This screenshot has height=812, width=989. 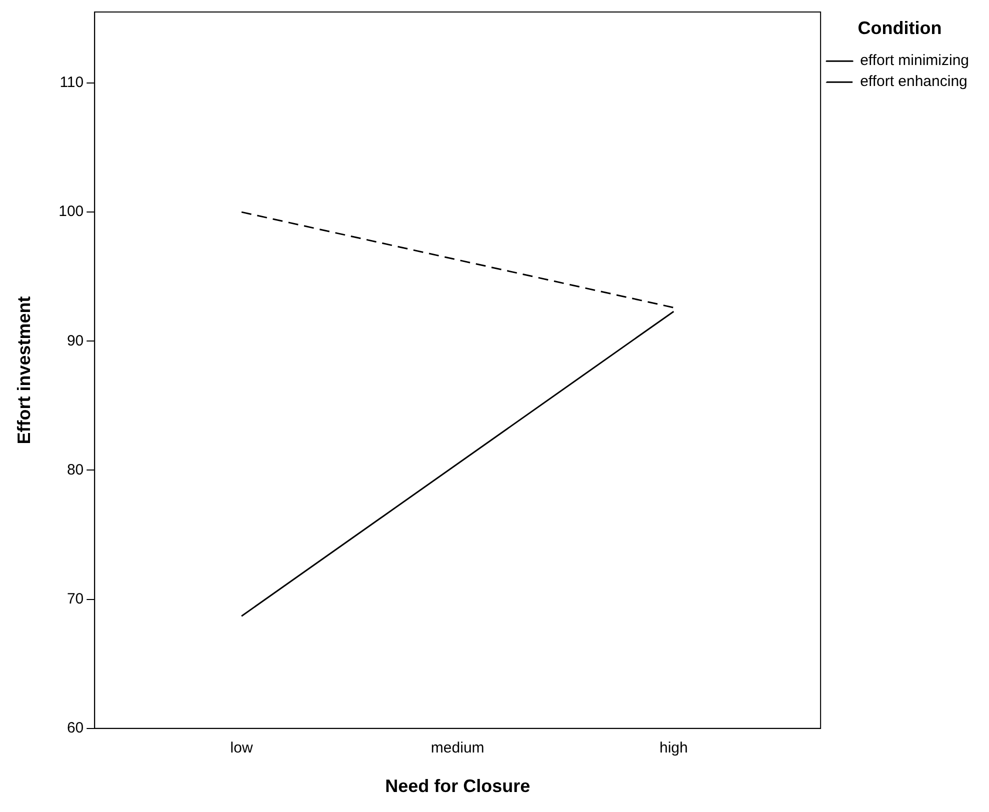 What do you see at coordinates (457, 748) in the screenshot?
I see `x-tick-label: medium` at bounding box center [457, 748].